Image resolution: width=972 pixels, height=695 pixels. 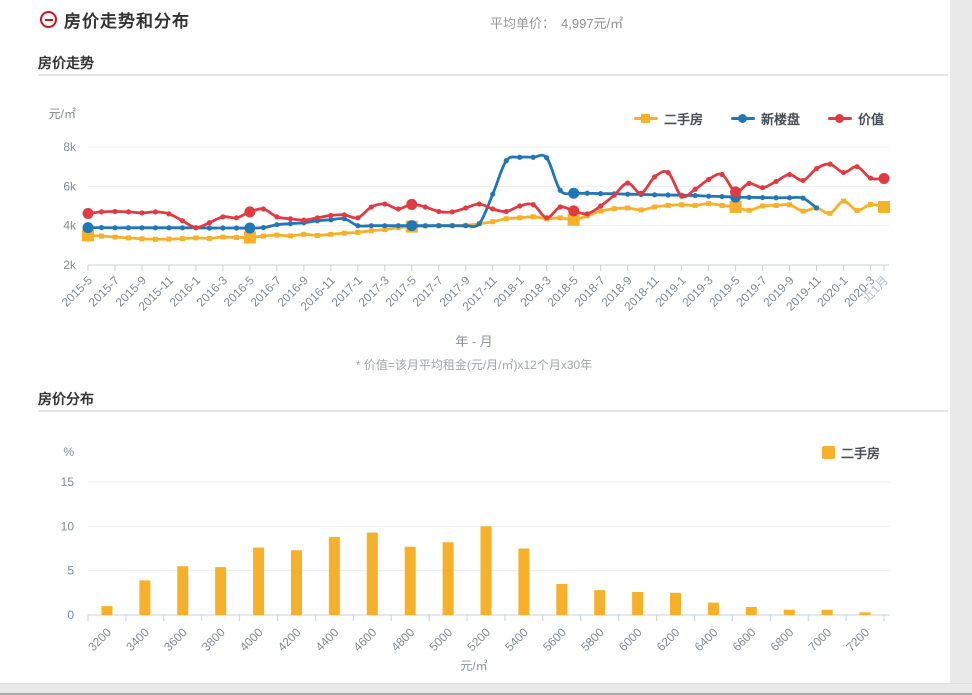 I want to click on dist-divider, so click(x=493, y=411).